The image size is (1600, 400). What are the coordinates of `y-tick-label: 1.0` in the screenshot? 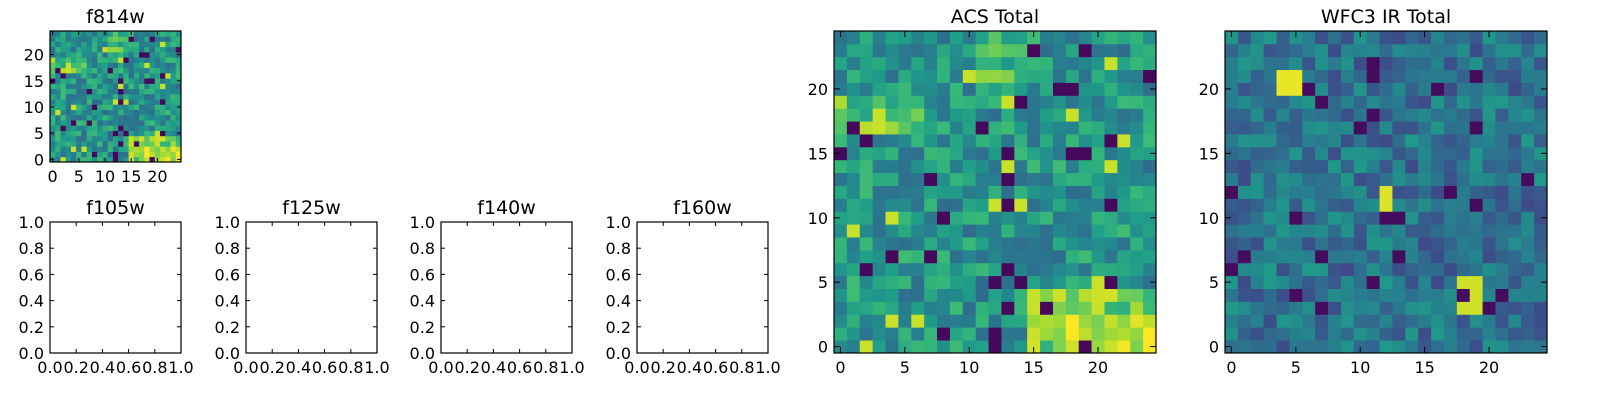 It's located at (227, 222).